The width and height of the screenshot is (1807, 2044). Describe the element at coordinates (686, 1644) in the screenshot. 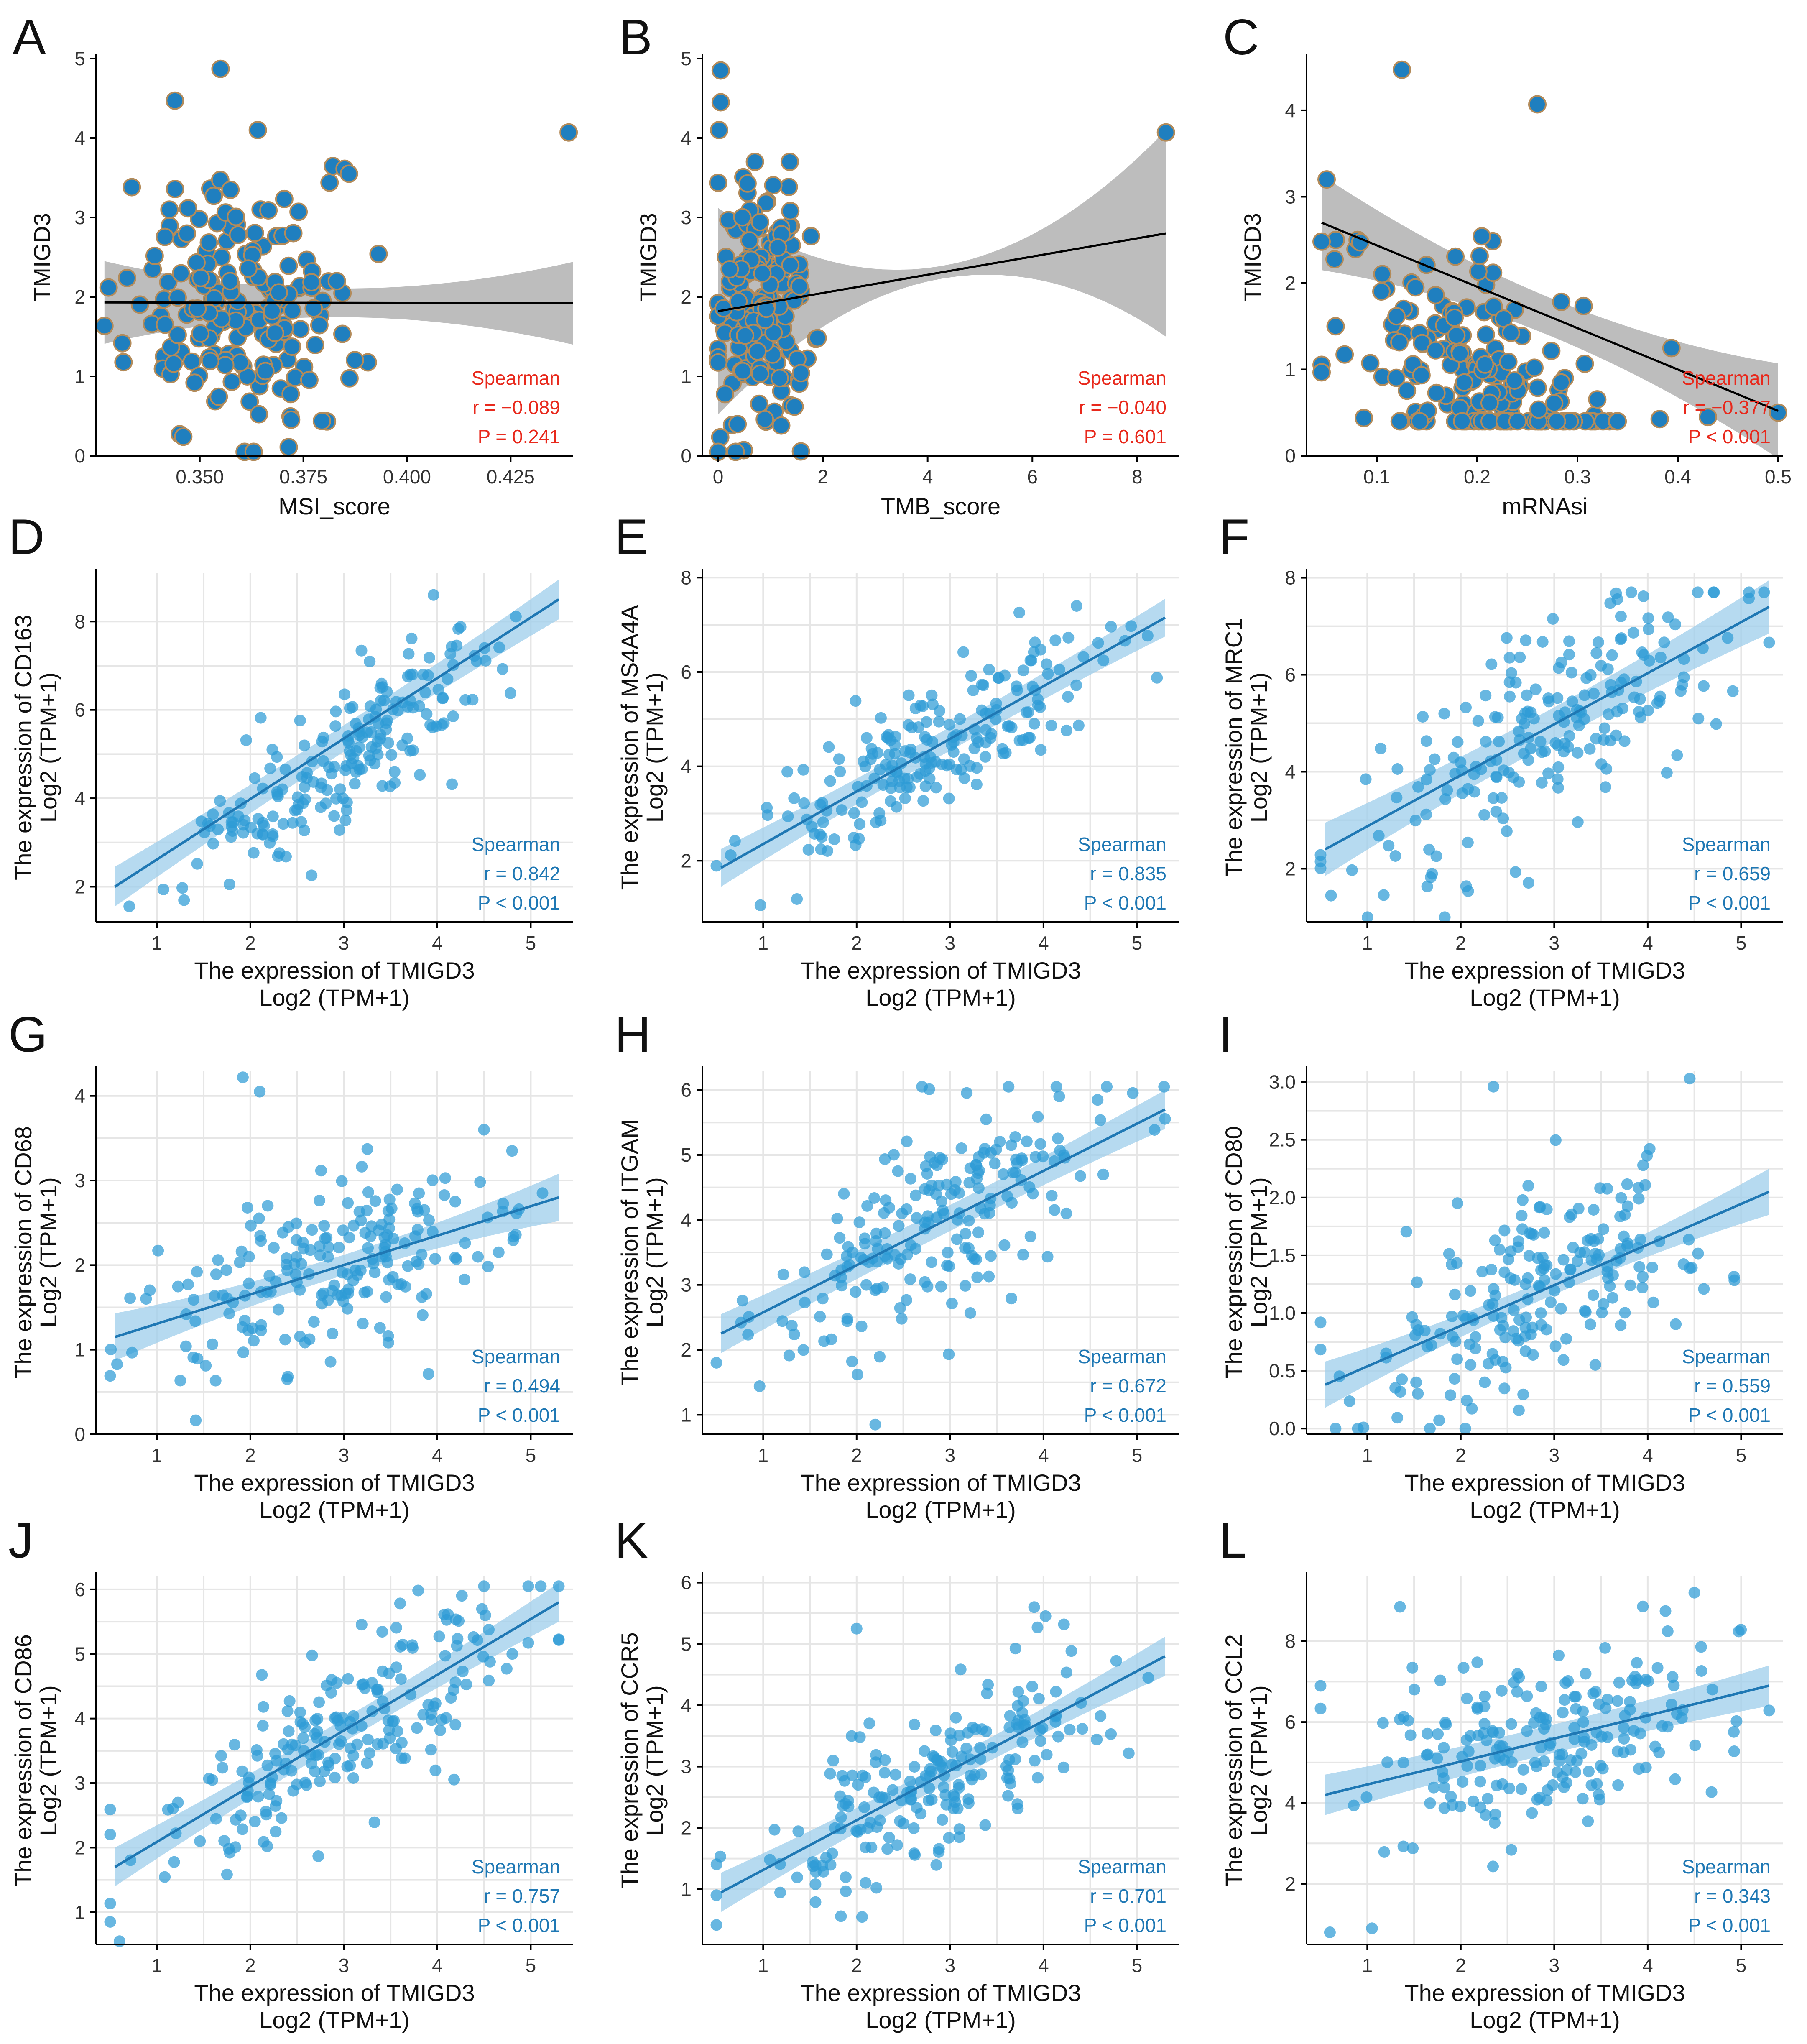

I see `y-tick-label: 5` at that location.